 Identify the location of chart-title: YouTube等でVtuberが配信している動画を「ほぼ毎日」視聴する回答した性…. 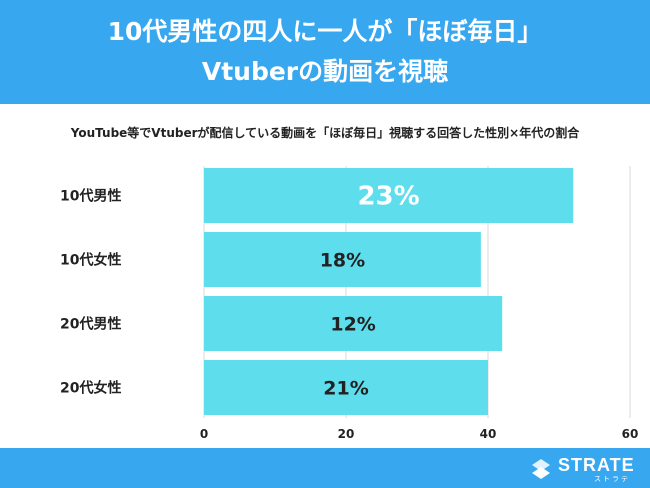
(325, 133).